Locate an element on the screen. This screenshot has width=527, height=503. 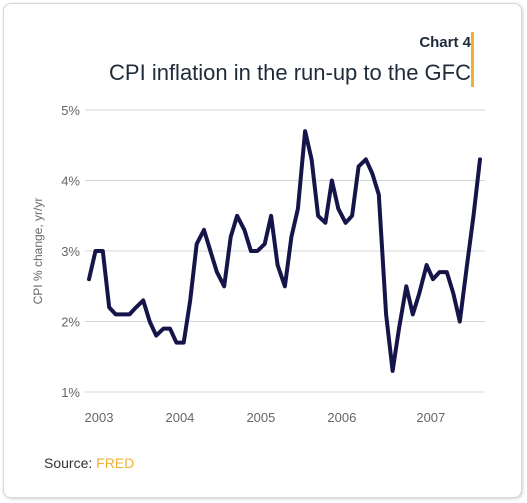
y-tick-label: 4% is located at coordinates (70, 181).